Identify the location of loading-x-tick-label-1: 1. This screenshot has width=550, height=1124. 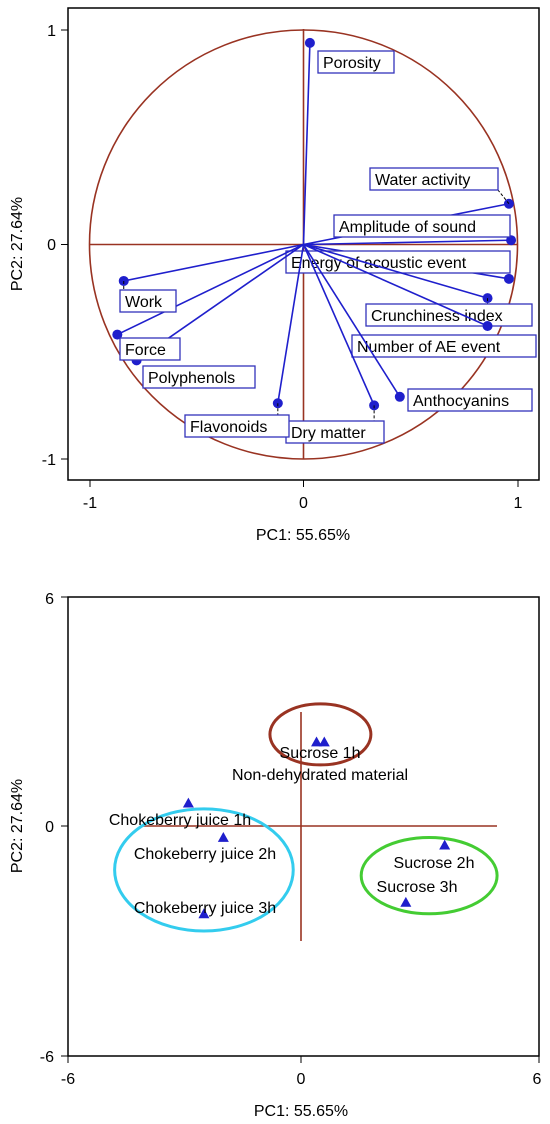
(518, 503).